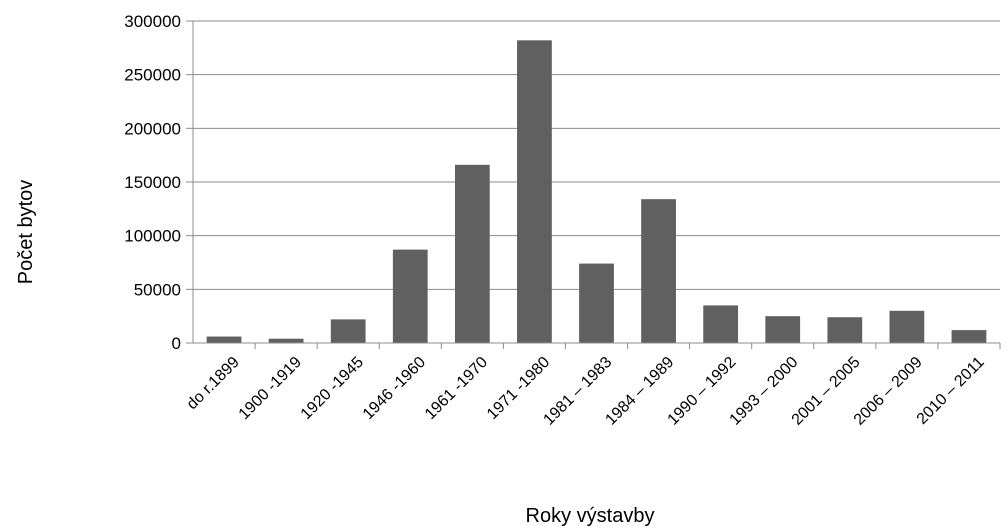  What do you see at coordinates (332, 388) in the screenshot?
I see `x-tick-label: 1920 -1945` at bounding box center [332, 388].